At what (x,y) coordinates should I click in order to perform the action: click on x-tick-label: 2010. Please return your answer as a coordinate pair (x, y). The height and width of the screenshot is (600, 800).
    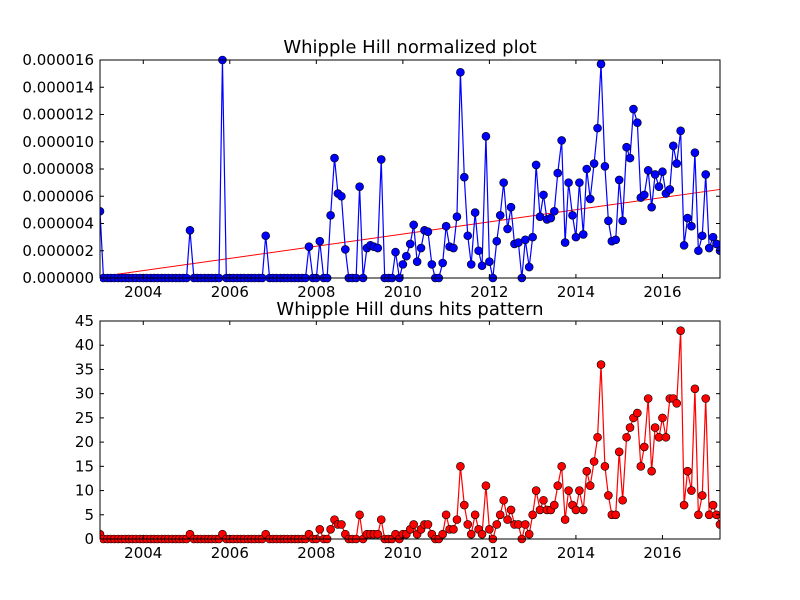
    Looking at the image, I should click on (403, 292).